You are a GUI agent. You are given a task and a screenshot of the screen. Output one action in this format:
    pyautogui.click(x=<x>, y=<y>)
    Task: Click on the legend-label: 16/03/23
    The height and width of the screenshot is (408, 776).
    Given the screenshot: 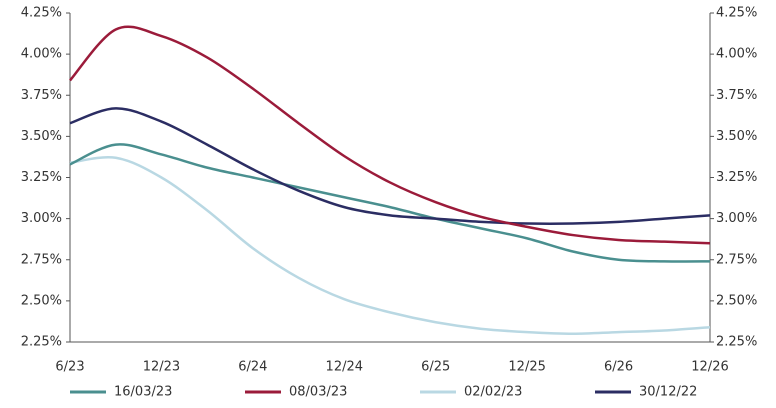 What is the action you would take?
    pyautogui.click(x=143, y=392)
    